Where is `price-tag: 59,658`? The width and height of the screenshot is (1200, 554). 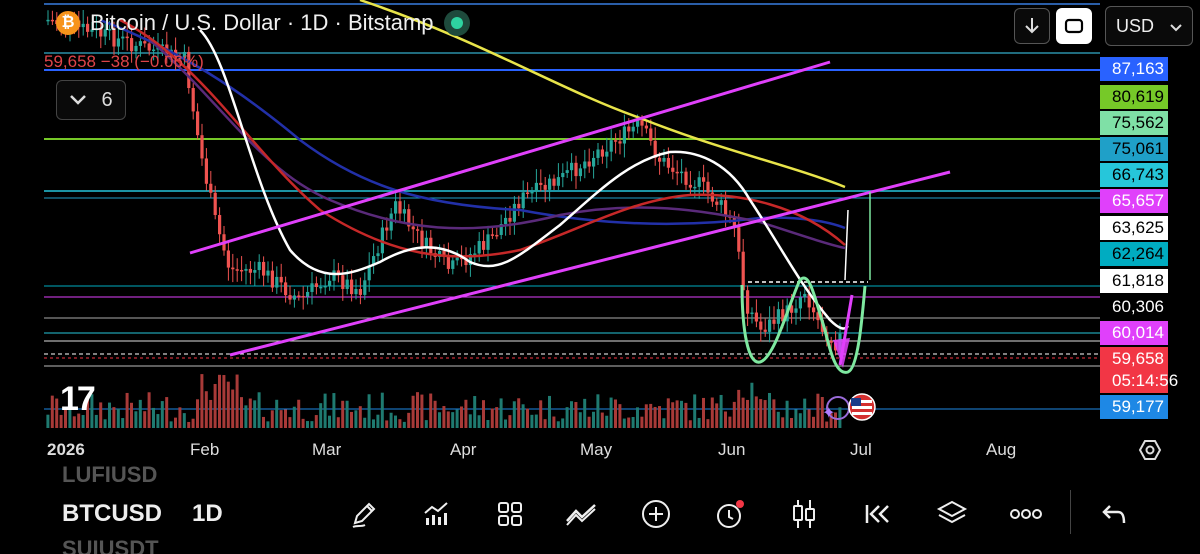
price-tag: 59,658 is located at coordinates (1134, 359).